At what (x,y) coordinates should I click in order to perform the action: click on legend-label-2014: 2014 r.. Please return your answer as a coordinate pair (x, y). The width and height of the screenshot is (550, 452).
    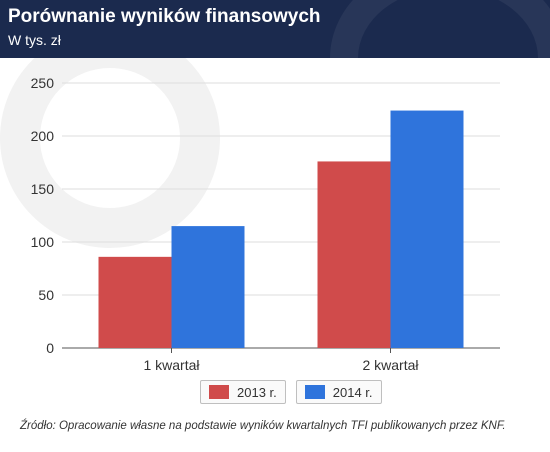
    Looking at the image, I should click on (352, 392).